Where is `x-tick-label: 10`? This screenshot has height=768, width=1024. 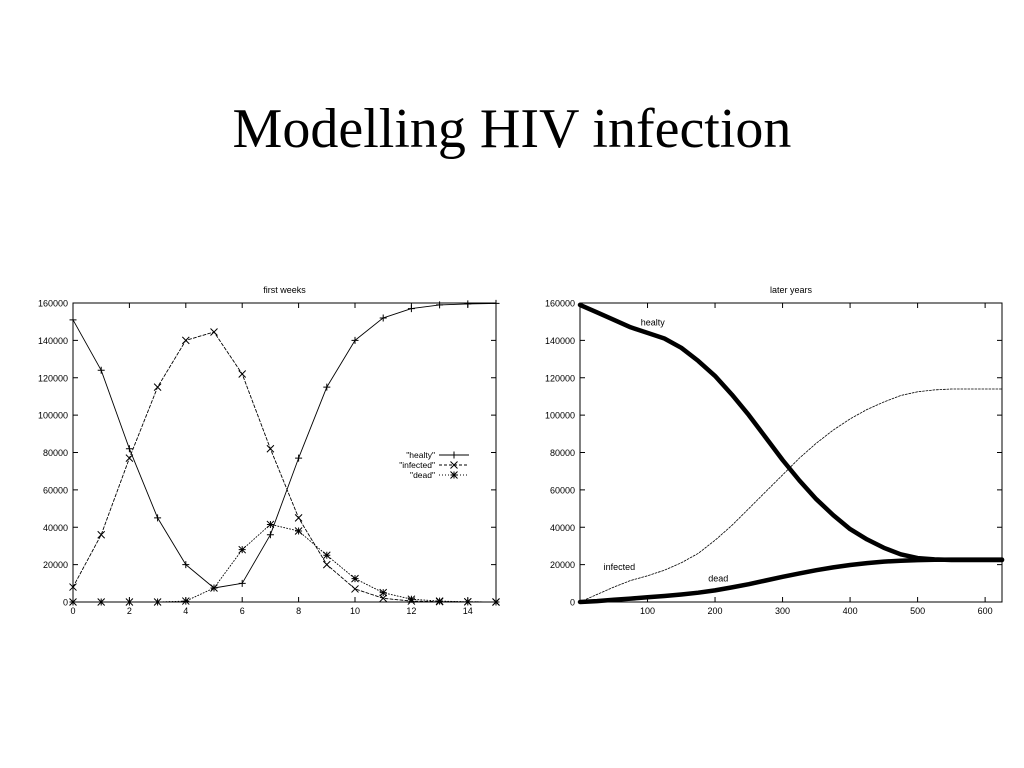 x-tick-label: 10 is located at coordinates (355, 611).